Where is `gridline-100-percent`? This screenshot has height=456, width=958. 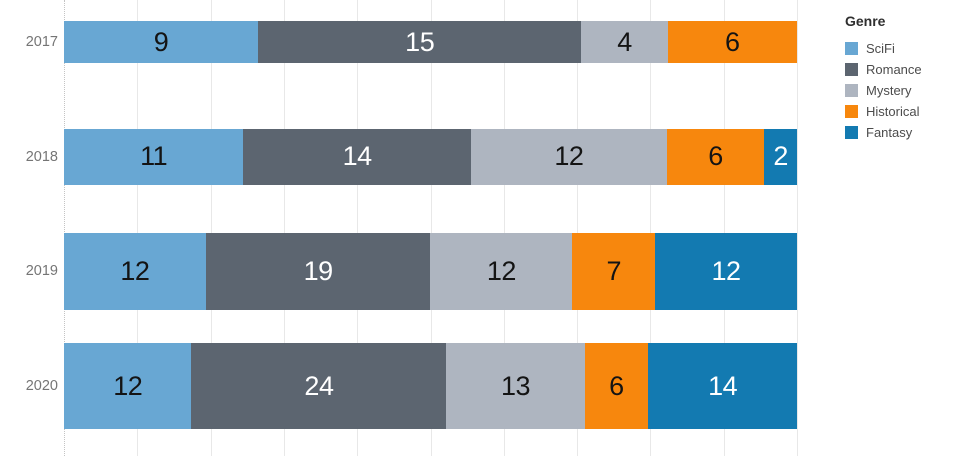
gridline-100-percent is located at coordinates (797, 228).